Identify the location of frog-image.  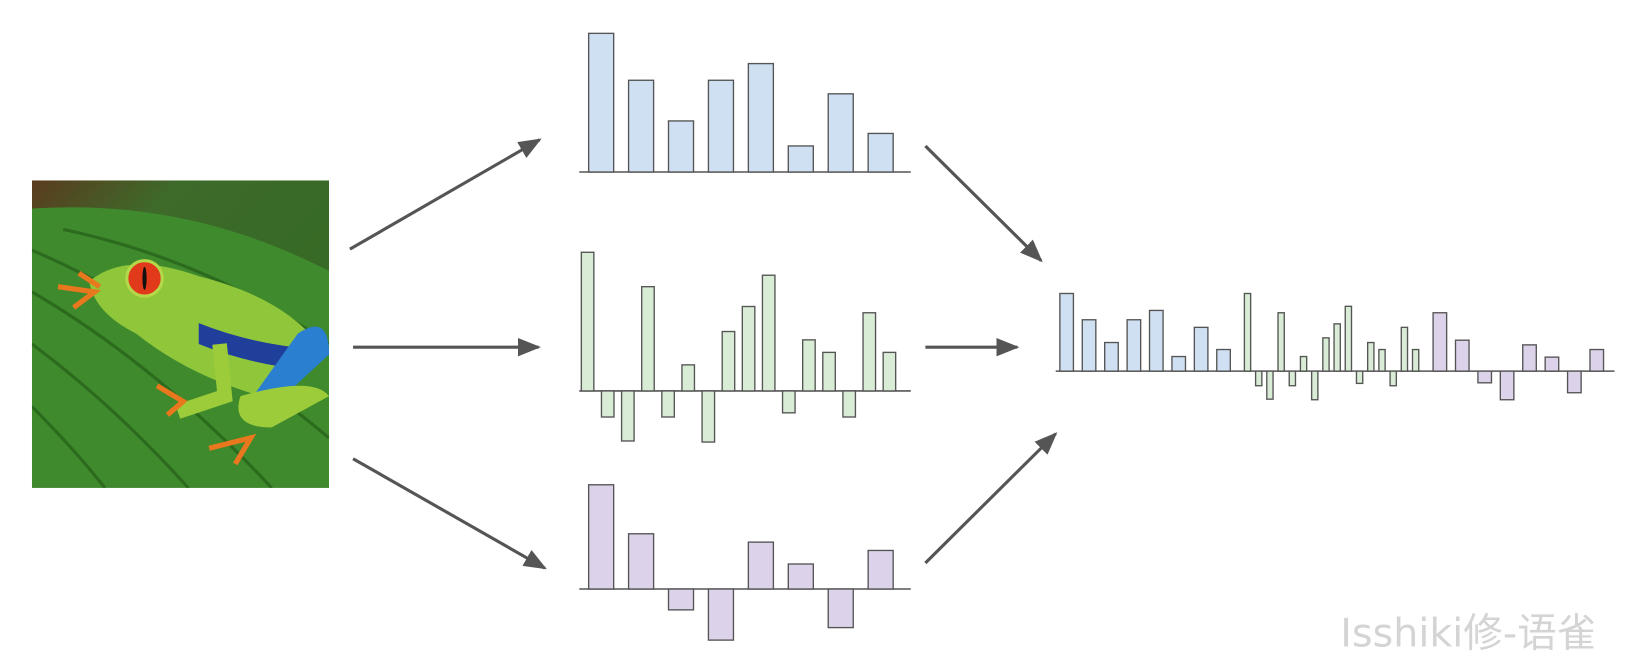
(180, 334).